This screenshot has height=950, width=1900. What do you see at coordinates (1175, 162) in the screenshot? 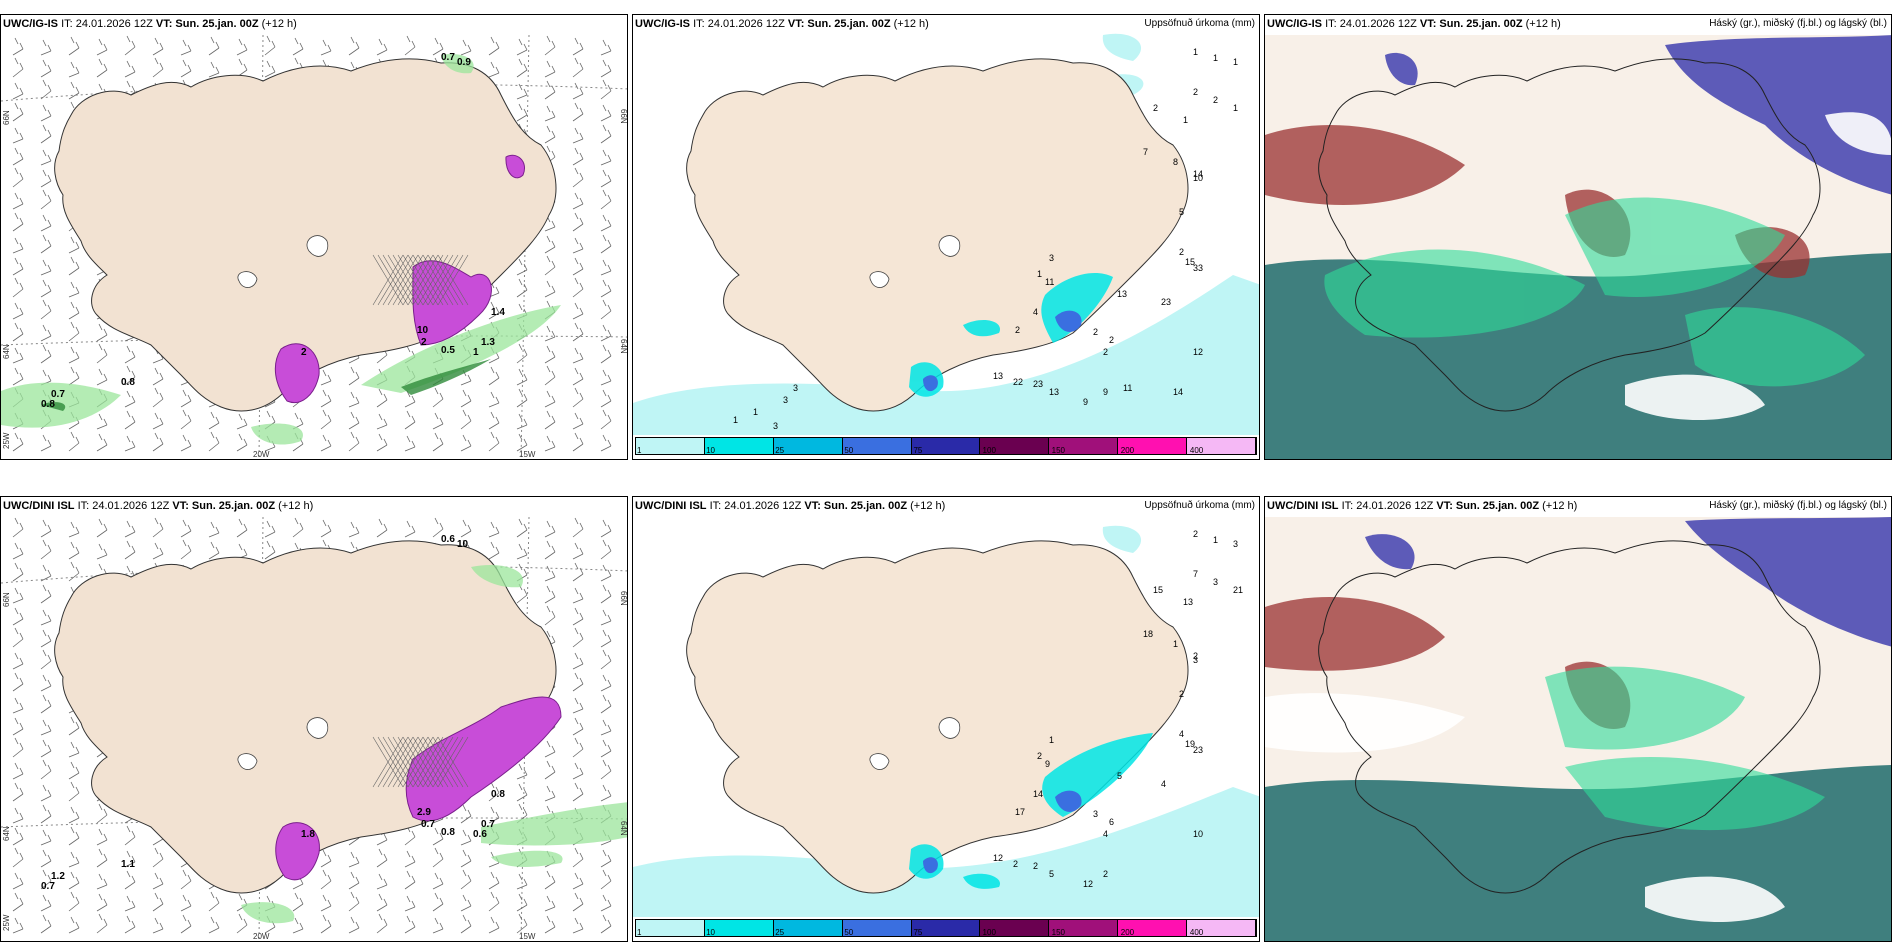
I see `value-label: 8` at bounding box center [1175, 162].